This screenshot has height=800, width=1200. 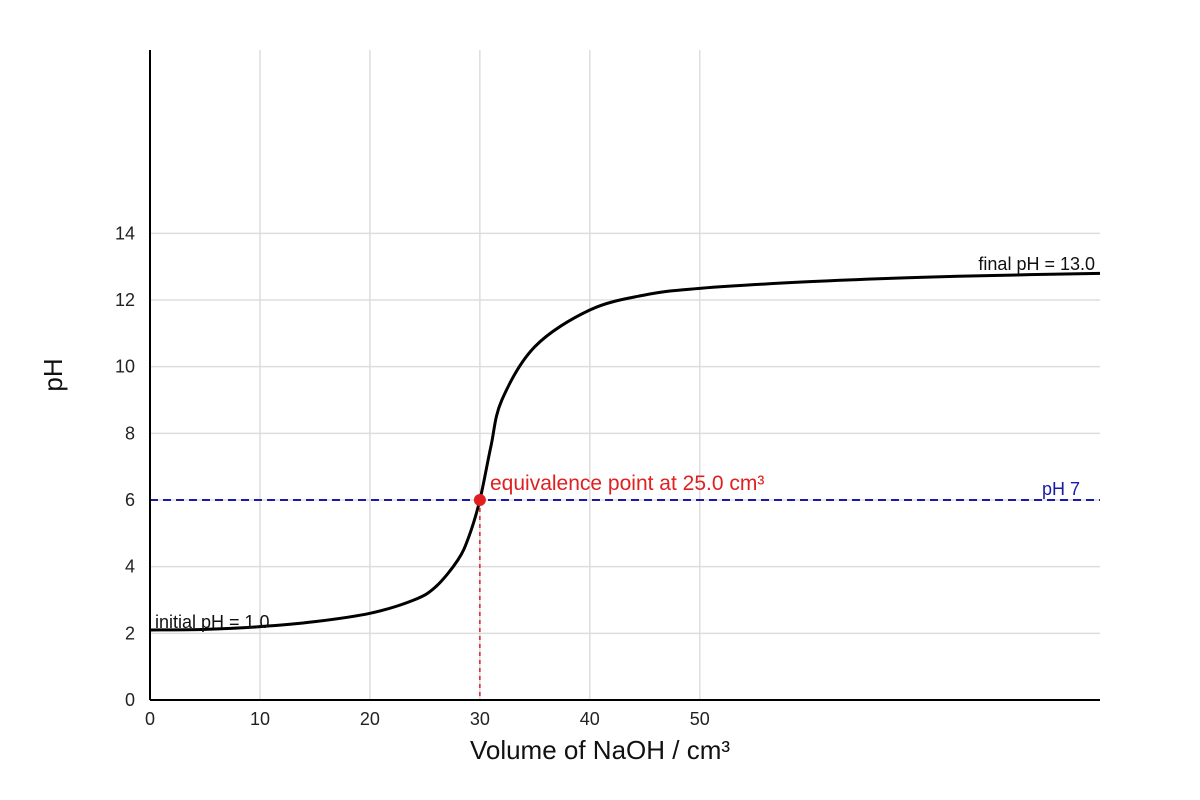 I want to click on initial-ph-label: initial pH = 1.0, so click(x=212, y=622).